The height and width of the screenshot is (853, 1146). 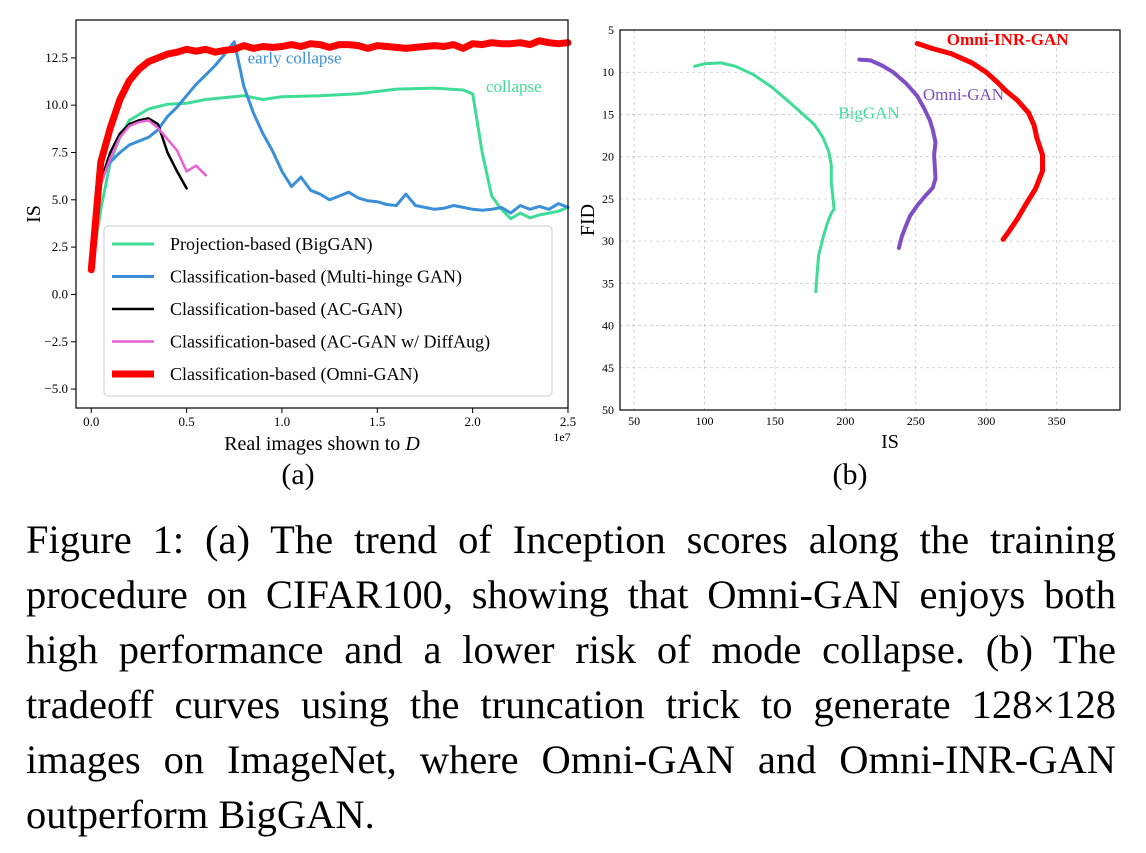 What do you see at coordinates (56, 57) in the screenshot?
I see `y-tick-label: 12.5` at bounding box center [56, 57].